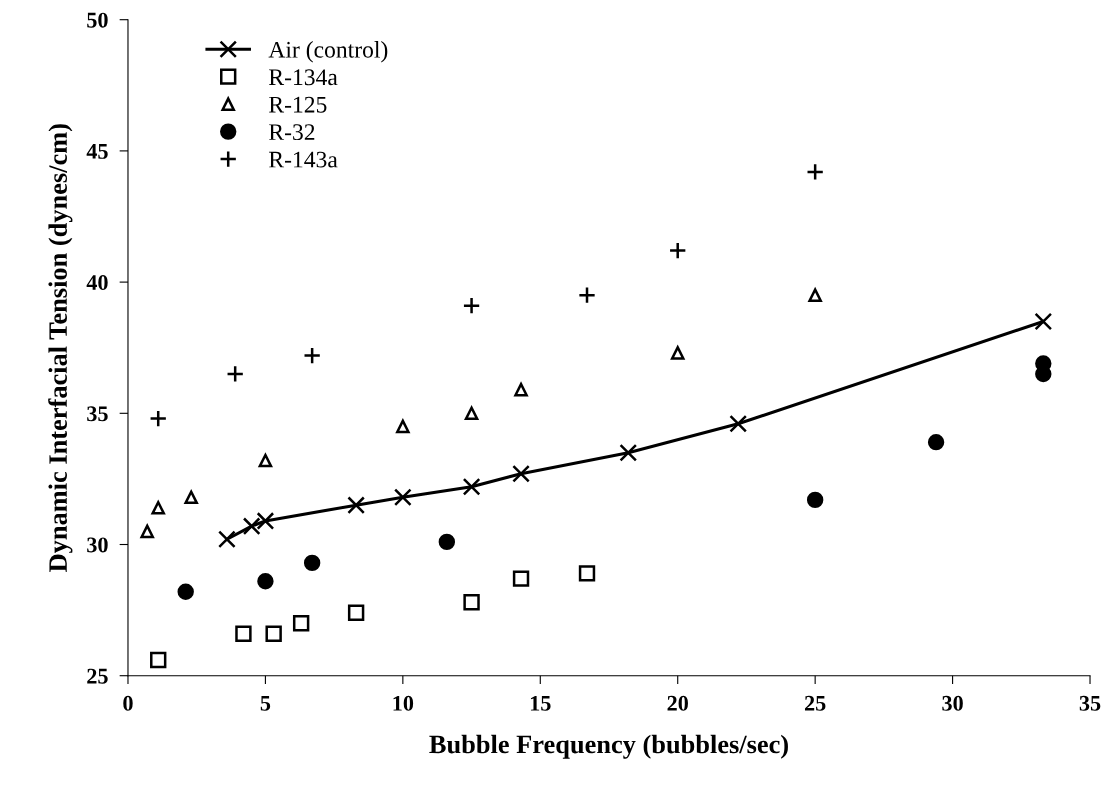  Describe the element at coordinates (815, 703) in the screenshot. I see `x-tick-label: 25` at that location.